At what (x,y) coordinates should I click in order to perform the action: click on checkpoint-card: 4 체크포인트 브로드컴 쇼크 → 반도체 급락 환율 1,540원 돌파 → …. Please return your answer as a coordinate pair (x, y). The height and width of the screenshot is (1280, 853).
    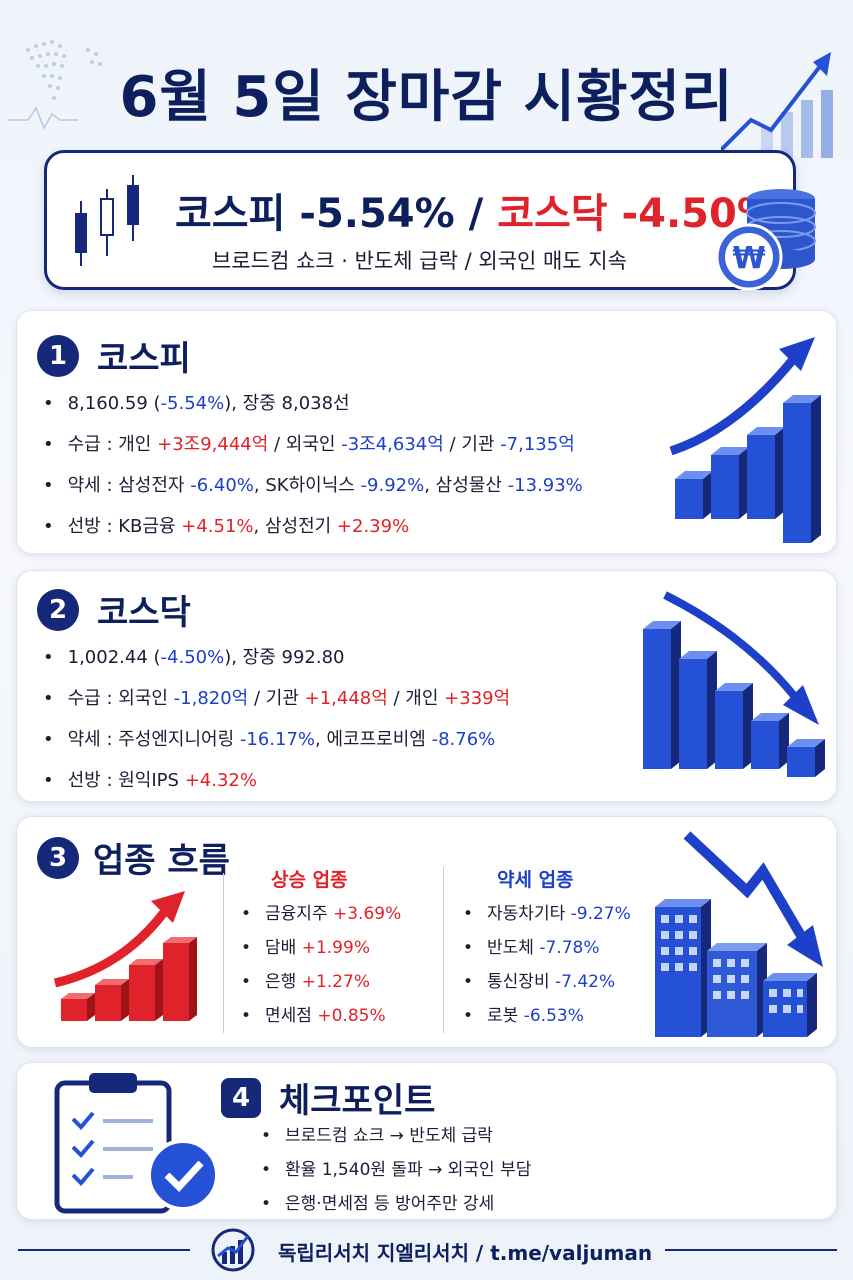
    Looking at the image, I should click on (426, 1141).